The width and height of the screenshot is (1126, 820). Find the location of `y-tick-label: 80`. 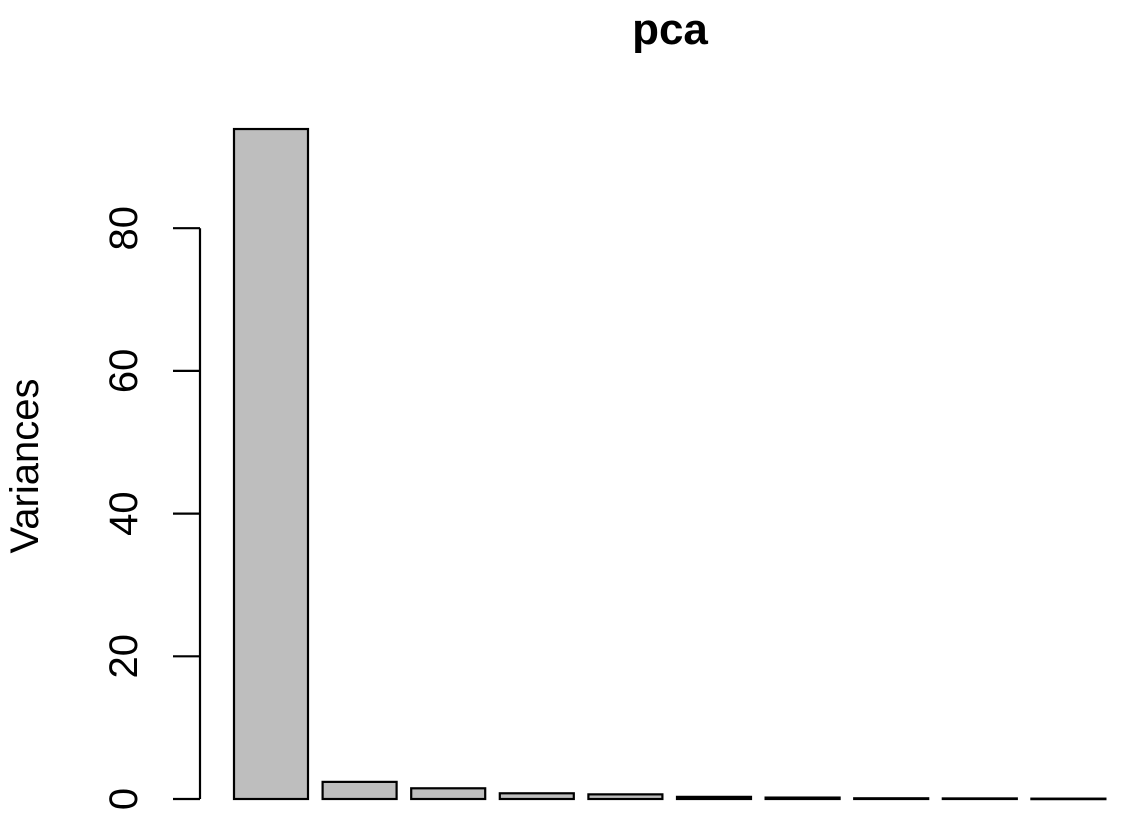

y-tick-label: 80 is located at coordinates (124, 228).